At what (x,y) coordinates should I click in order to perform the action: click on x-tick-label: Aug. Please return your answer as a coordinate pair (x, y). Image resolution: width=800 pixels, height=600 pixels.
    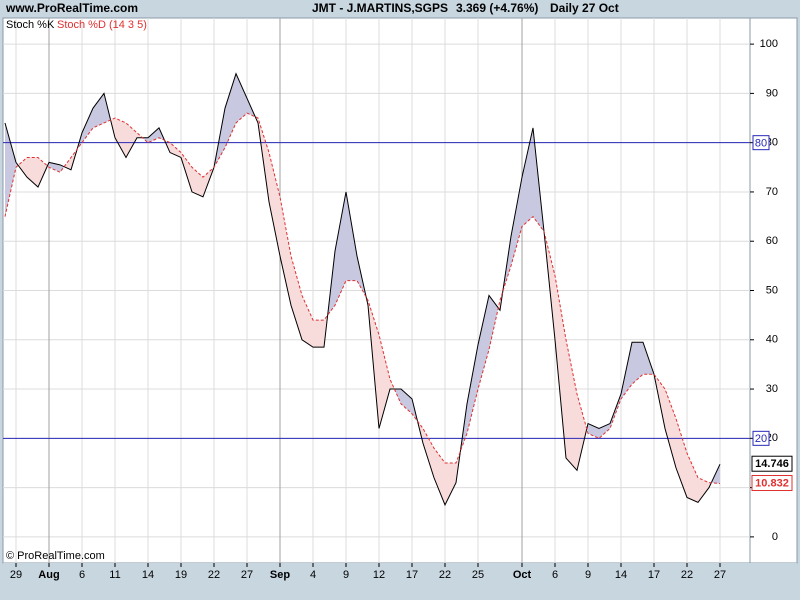
    Looking at the image, I should click on (48, 575).